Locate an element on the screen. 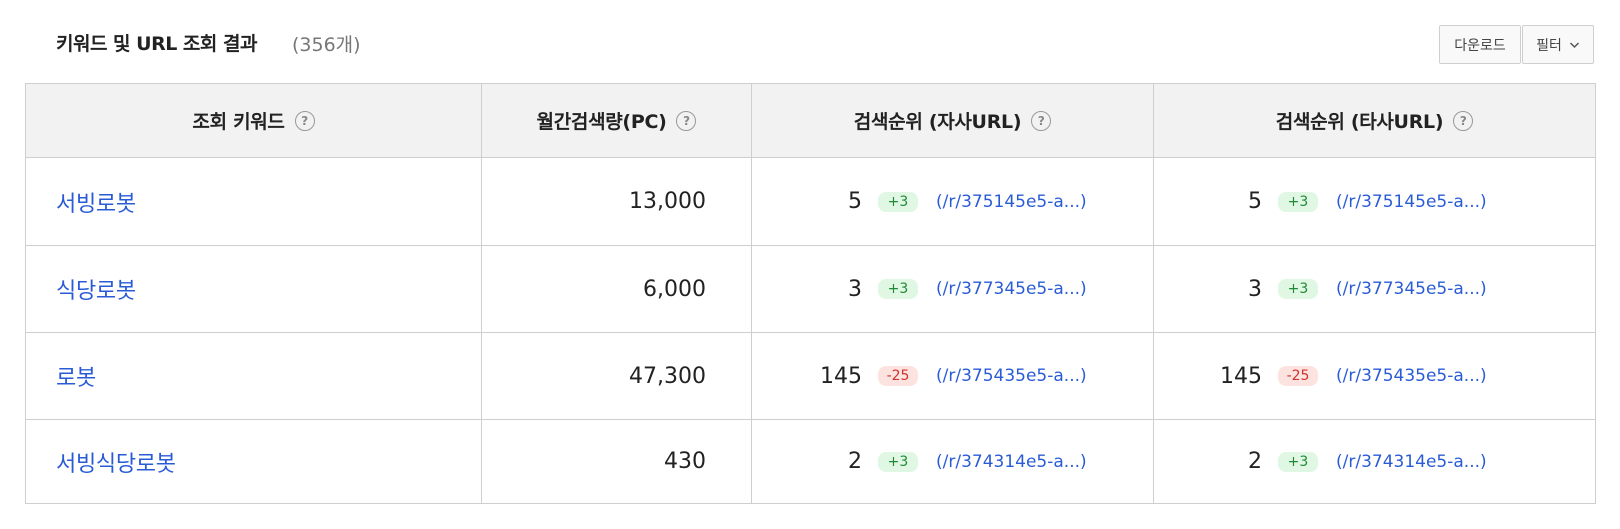  keyword-cell: 로봇 is located at coordinates (253, 376).